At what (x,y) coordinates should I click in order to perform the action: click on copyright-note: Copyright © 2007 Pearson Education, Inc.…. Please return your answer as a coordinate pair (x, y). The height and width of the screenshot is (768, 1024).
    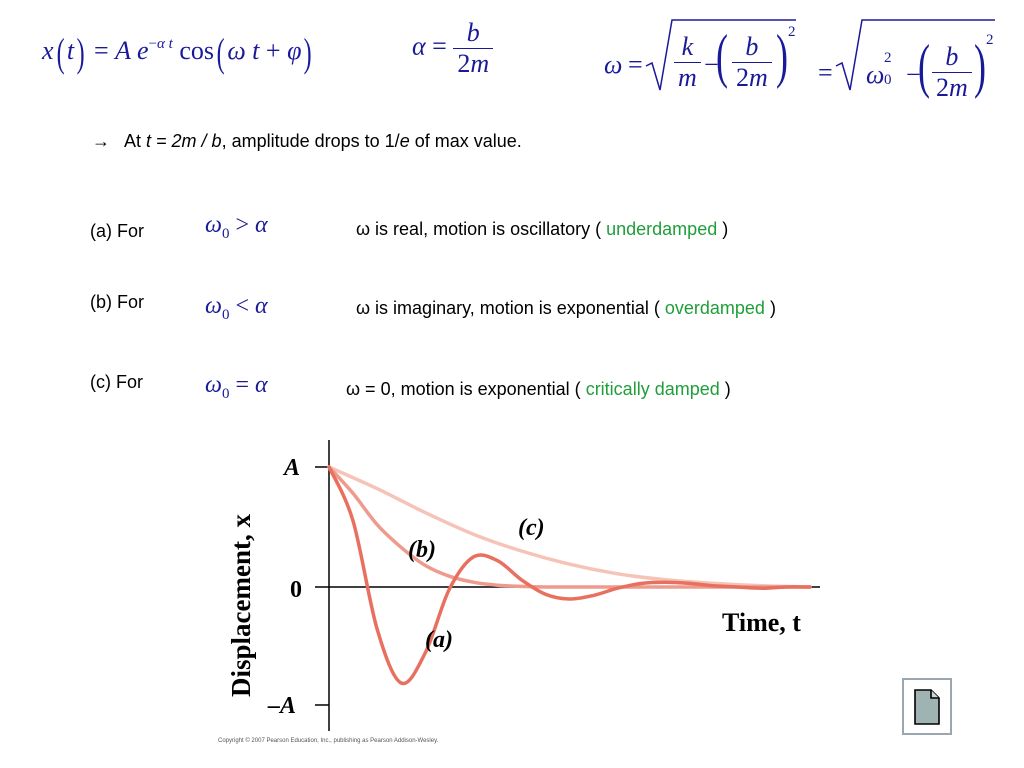
    Looking at the image, I should click on (328, 741).